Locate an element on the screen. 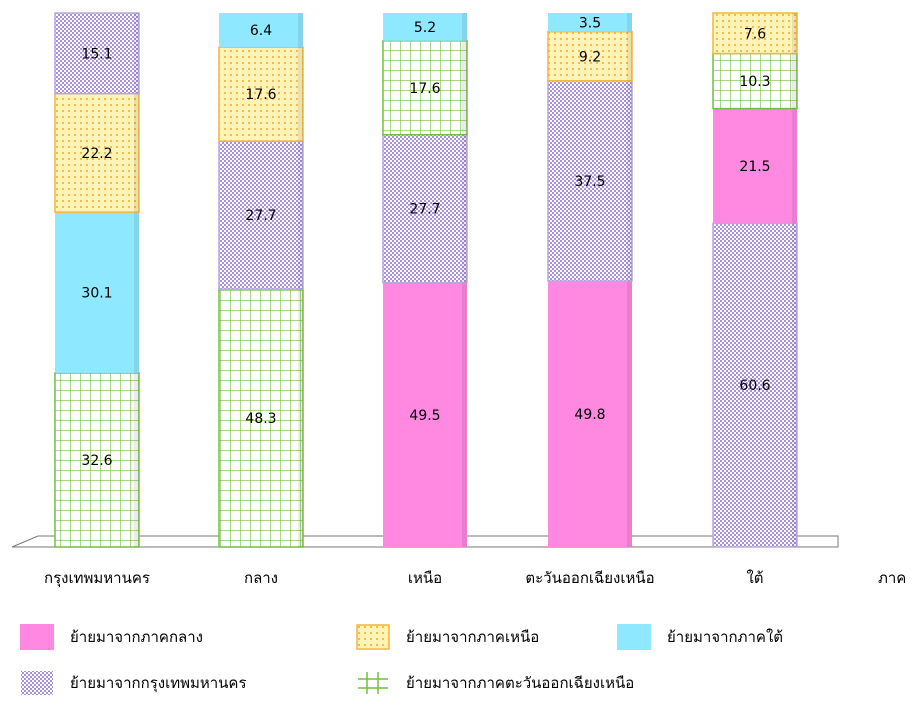  data-label: 49.5 is located at coordinates (424, 416).